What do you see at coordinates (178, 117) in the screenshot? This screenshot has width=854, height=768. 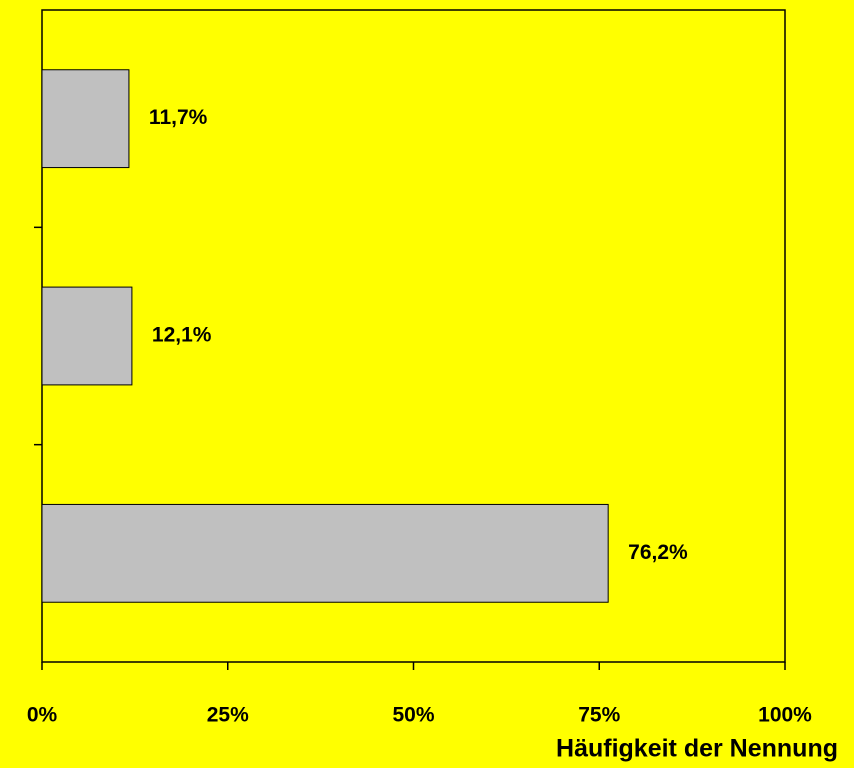 I see `value-label: 11,7%` at bounding box center [178, 117].